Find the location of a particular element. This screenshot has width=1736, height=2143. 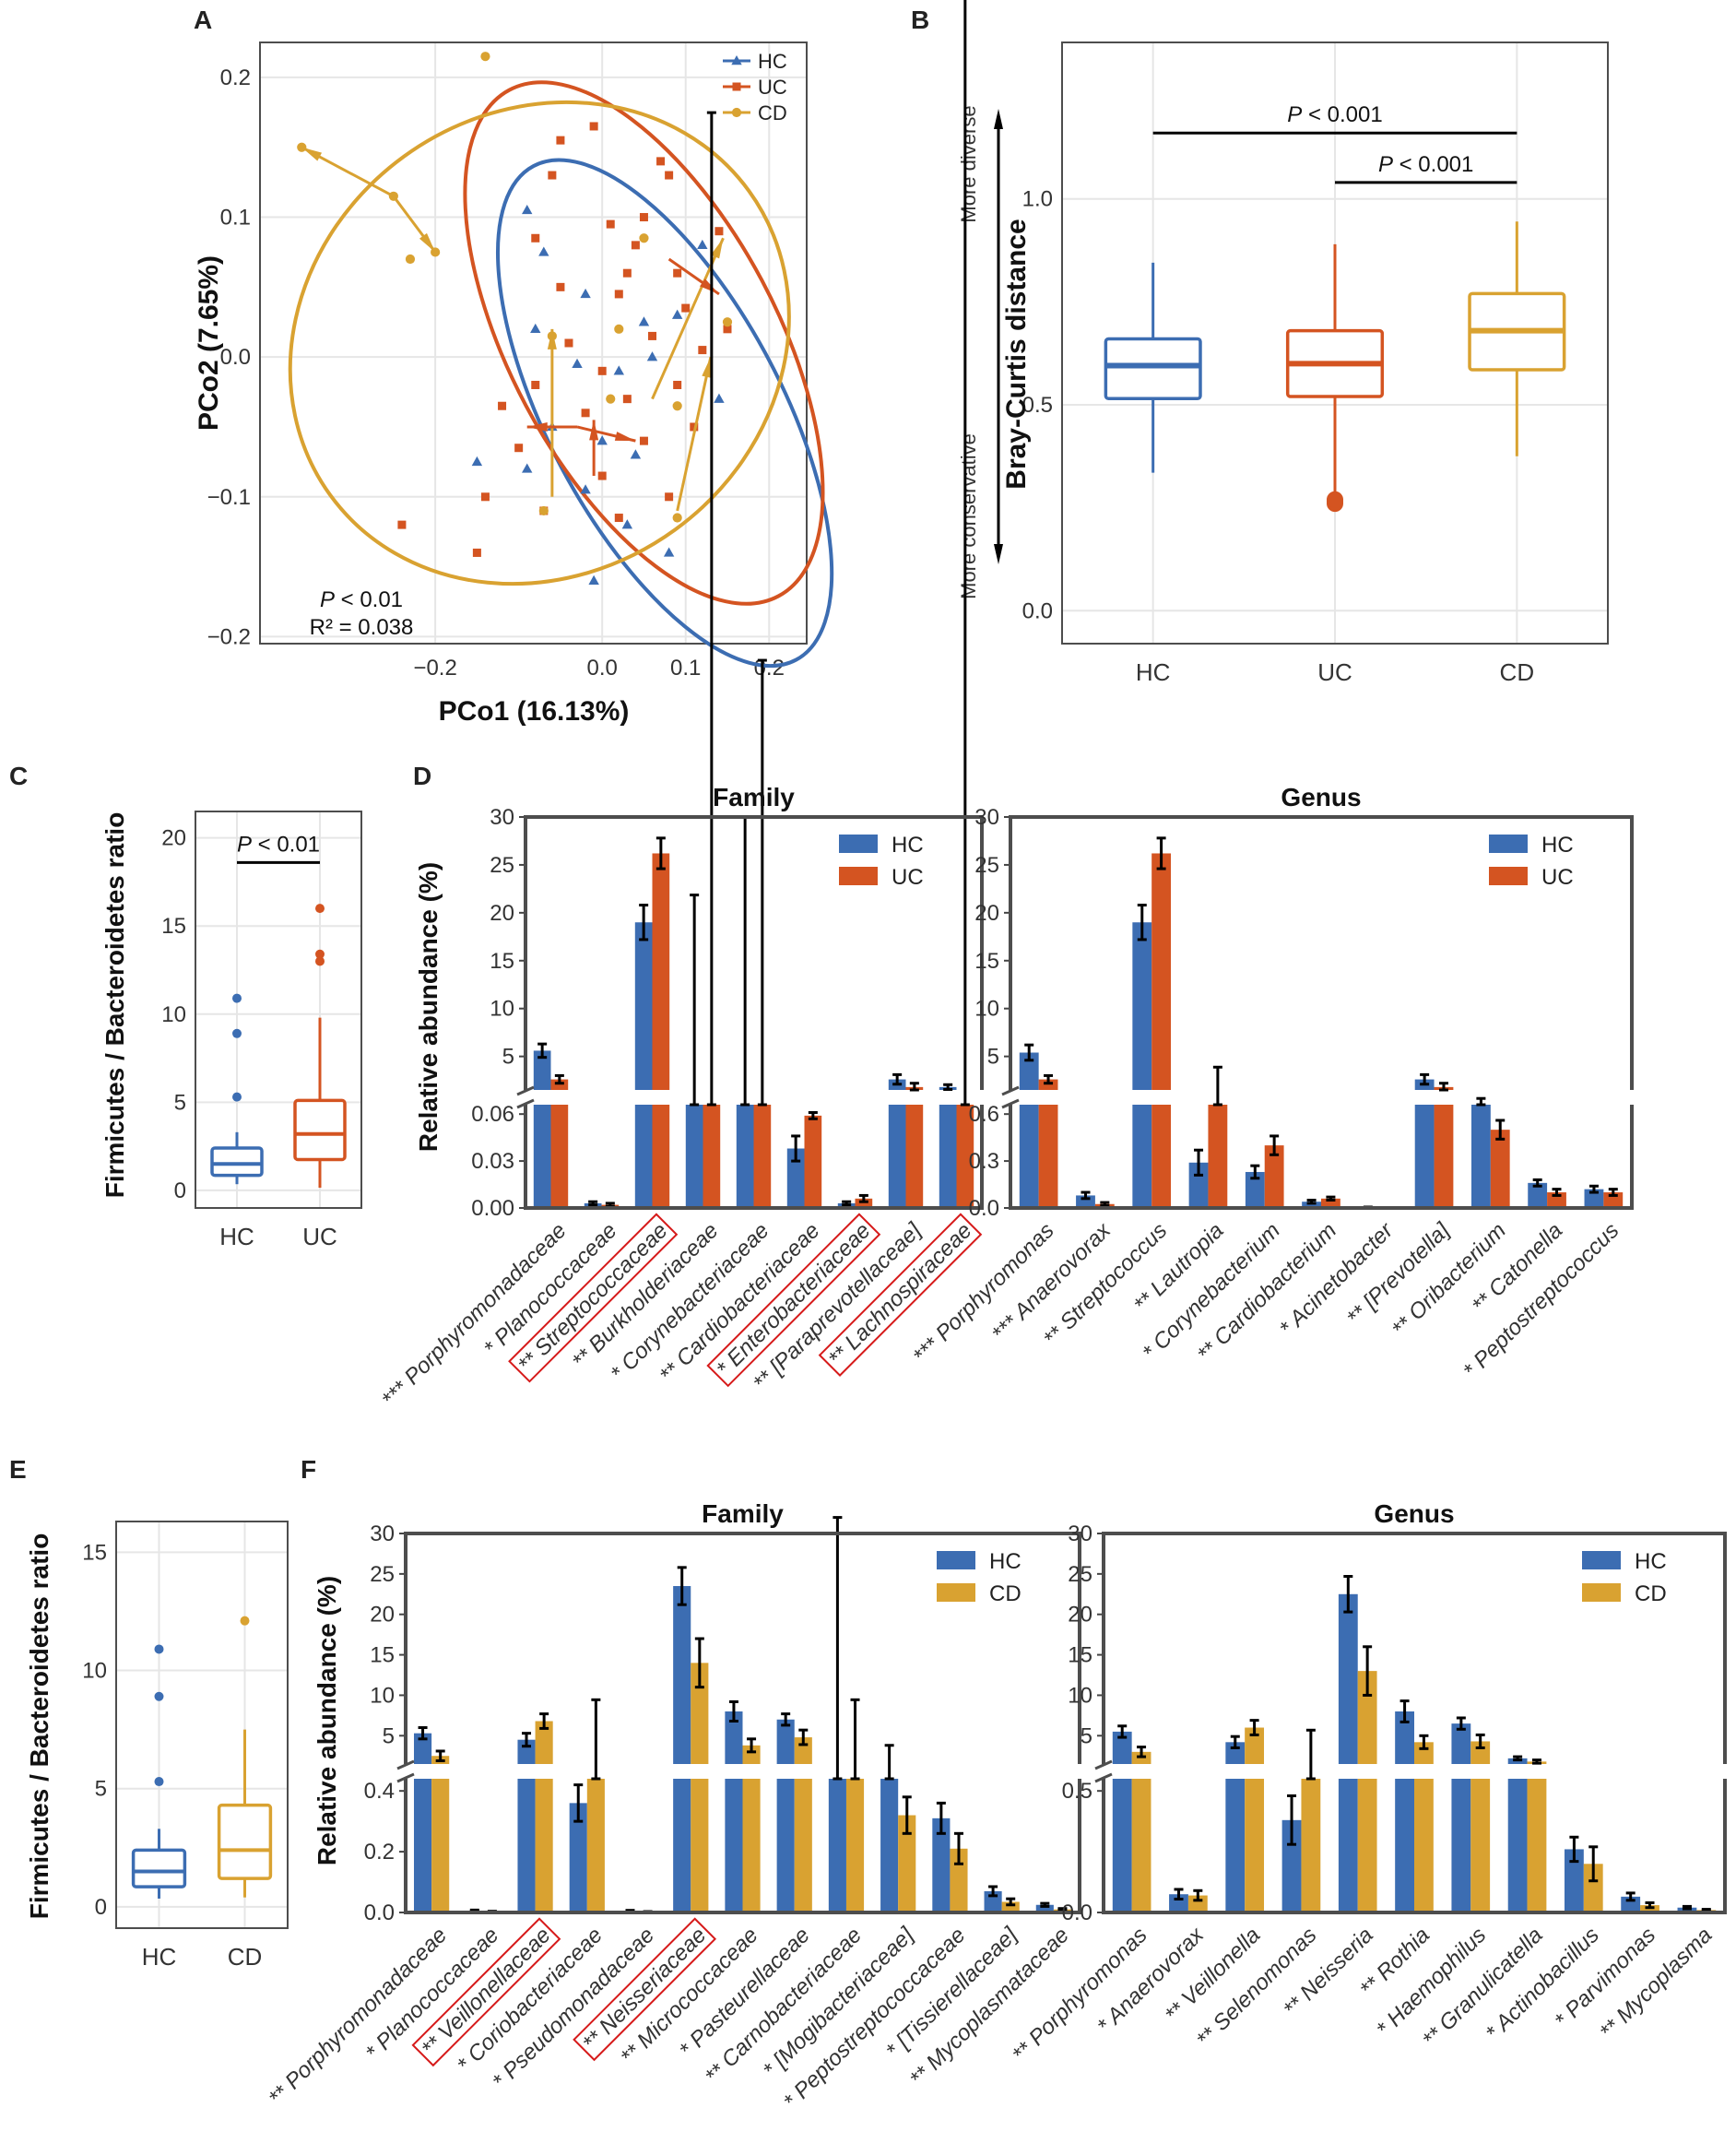

e-ytick-label: 0 is located at coordinates (101, 1908).